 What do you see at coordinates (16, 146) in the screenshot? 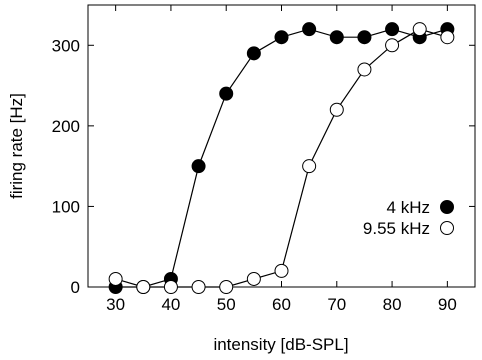
I see `y-axis-label: firing rate [Hz]` at bounding box center [16, 146].